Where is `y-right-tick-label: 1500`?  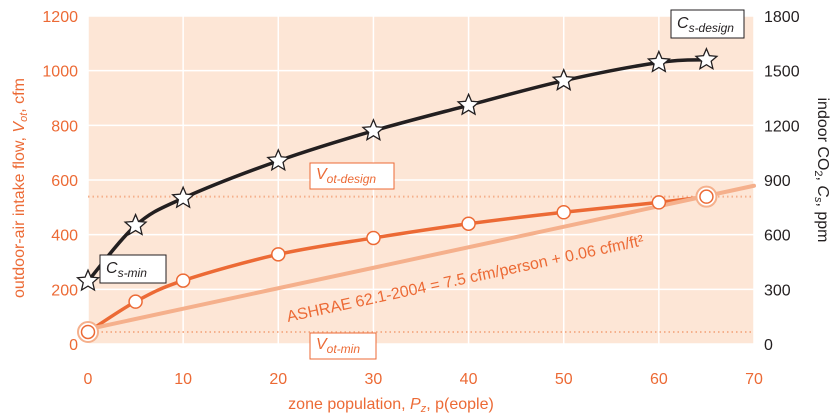 y-right-tick-label: 1500 is located at coordinates (782, 72).